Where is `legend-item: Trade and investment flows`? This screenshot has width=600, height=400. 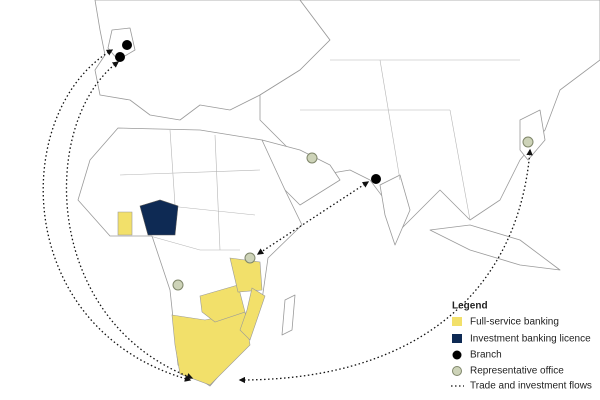 legend-item: Trade and investment flows is located at coordinates (531, 386).